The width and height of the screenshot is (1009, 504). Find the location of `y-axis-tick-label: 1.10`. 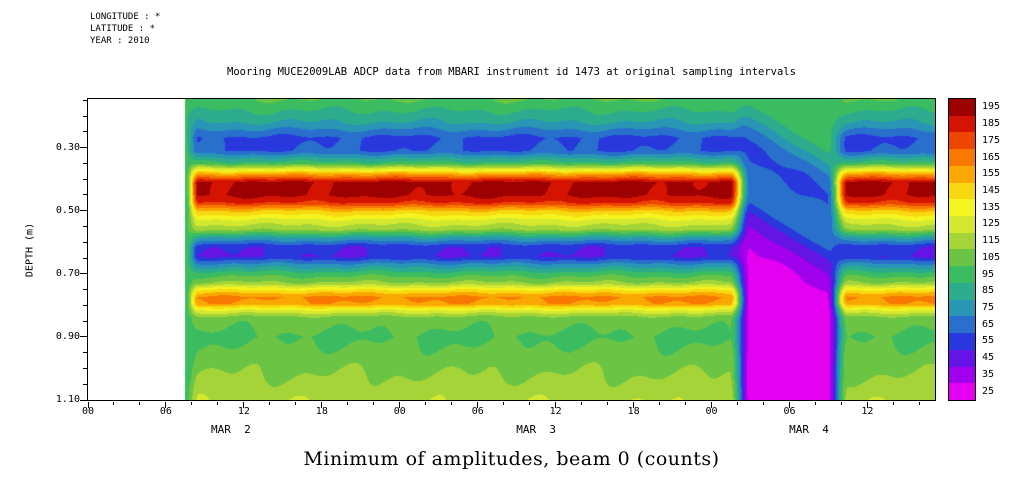

y-axis-tick-label: 1.10 is located at coordinates (67, 399).